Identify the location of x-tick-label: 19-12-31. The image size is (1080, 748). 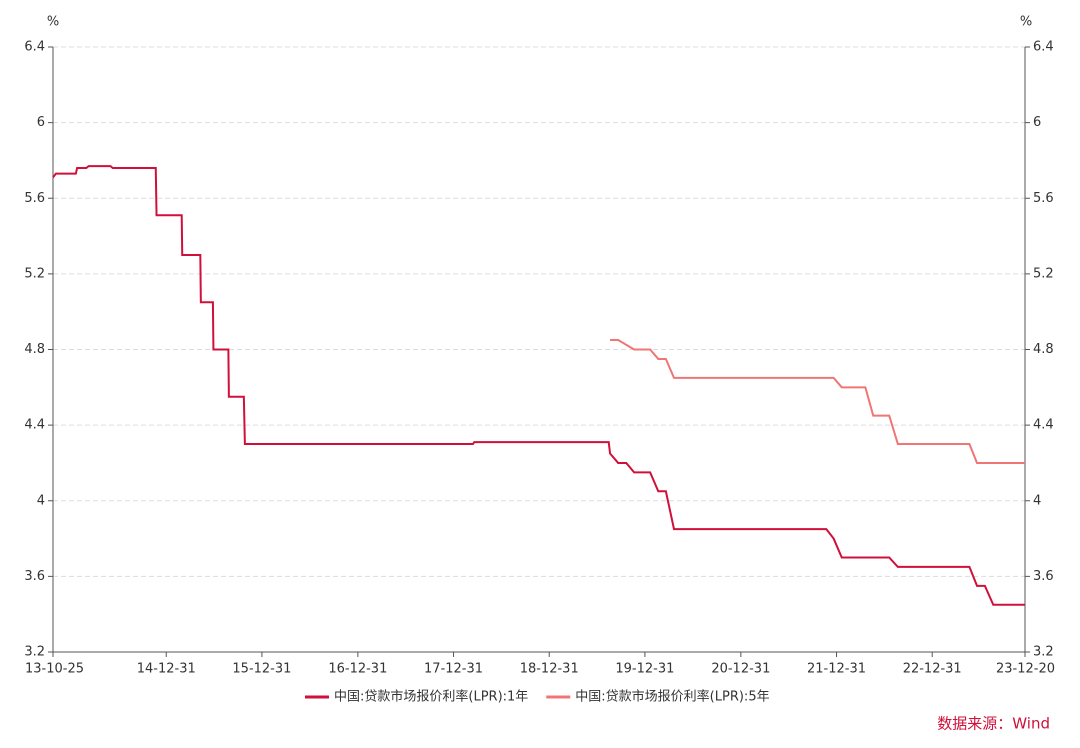
(644, 669).